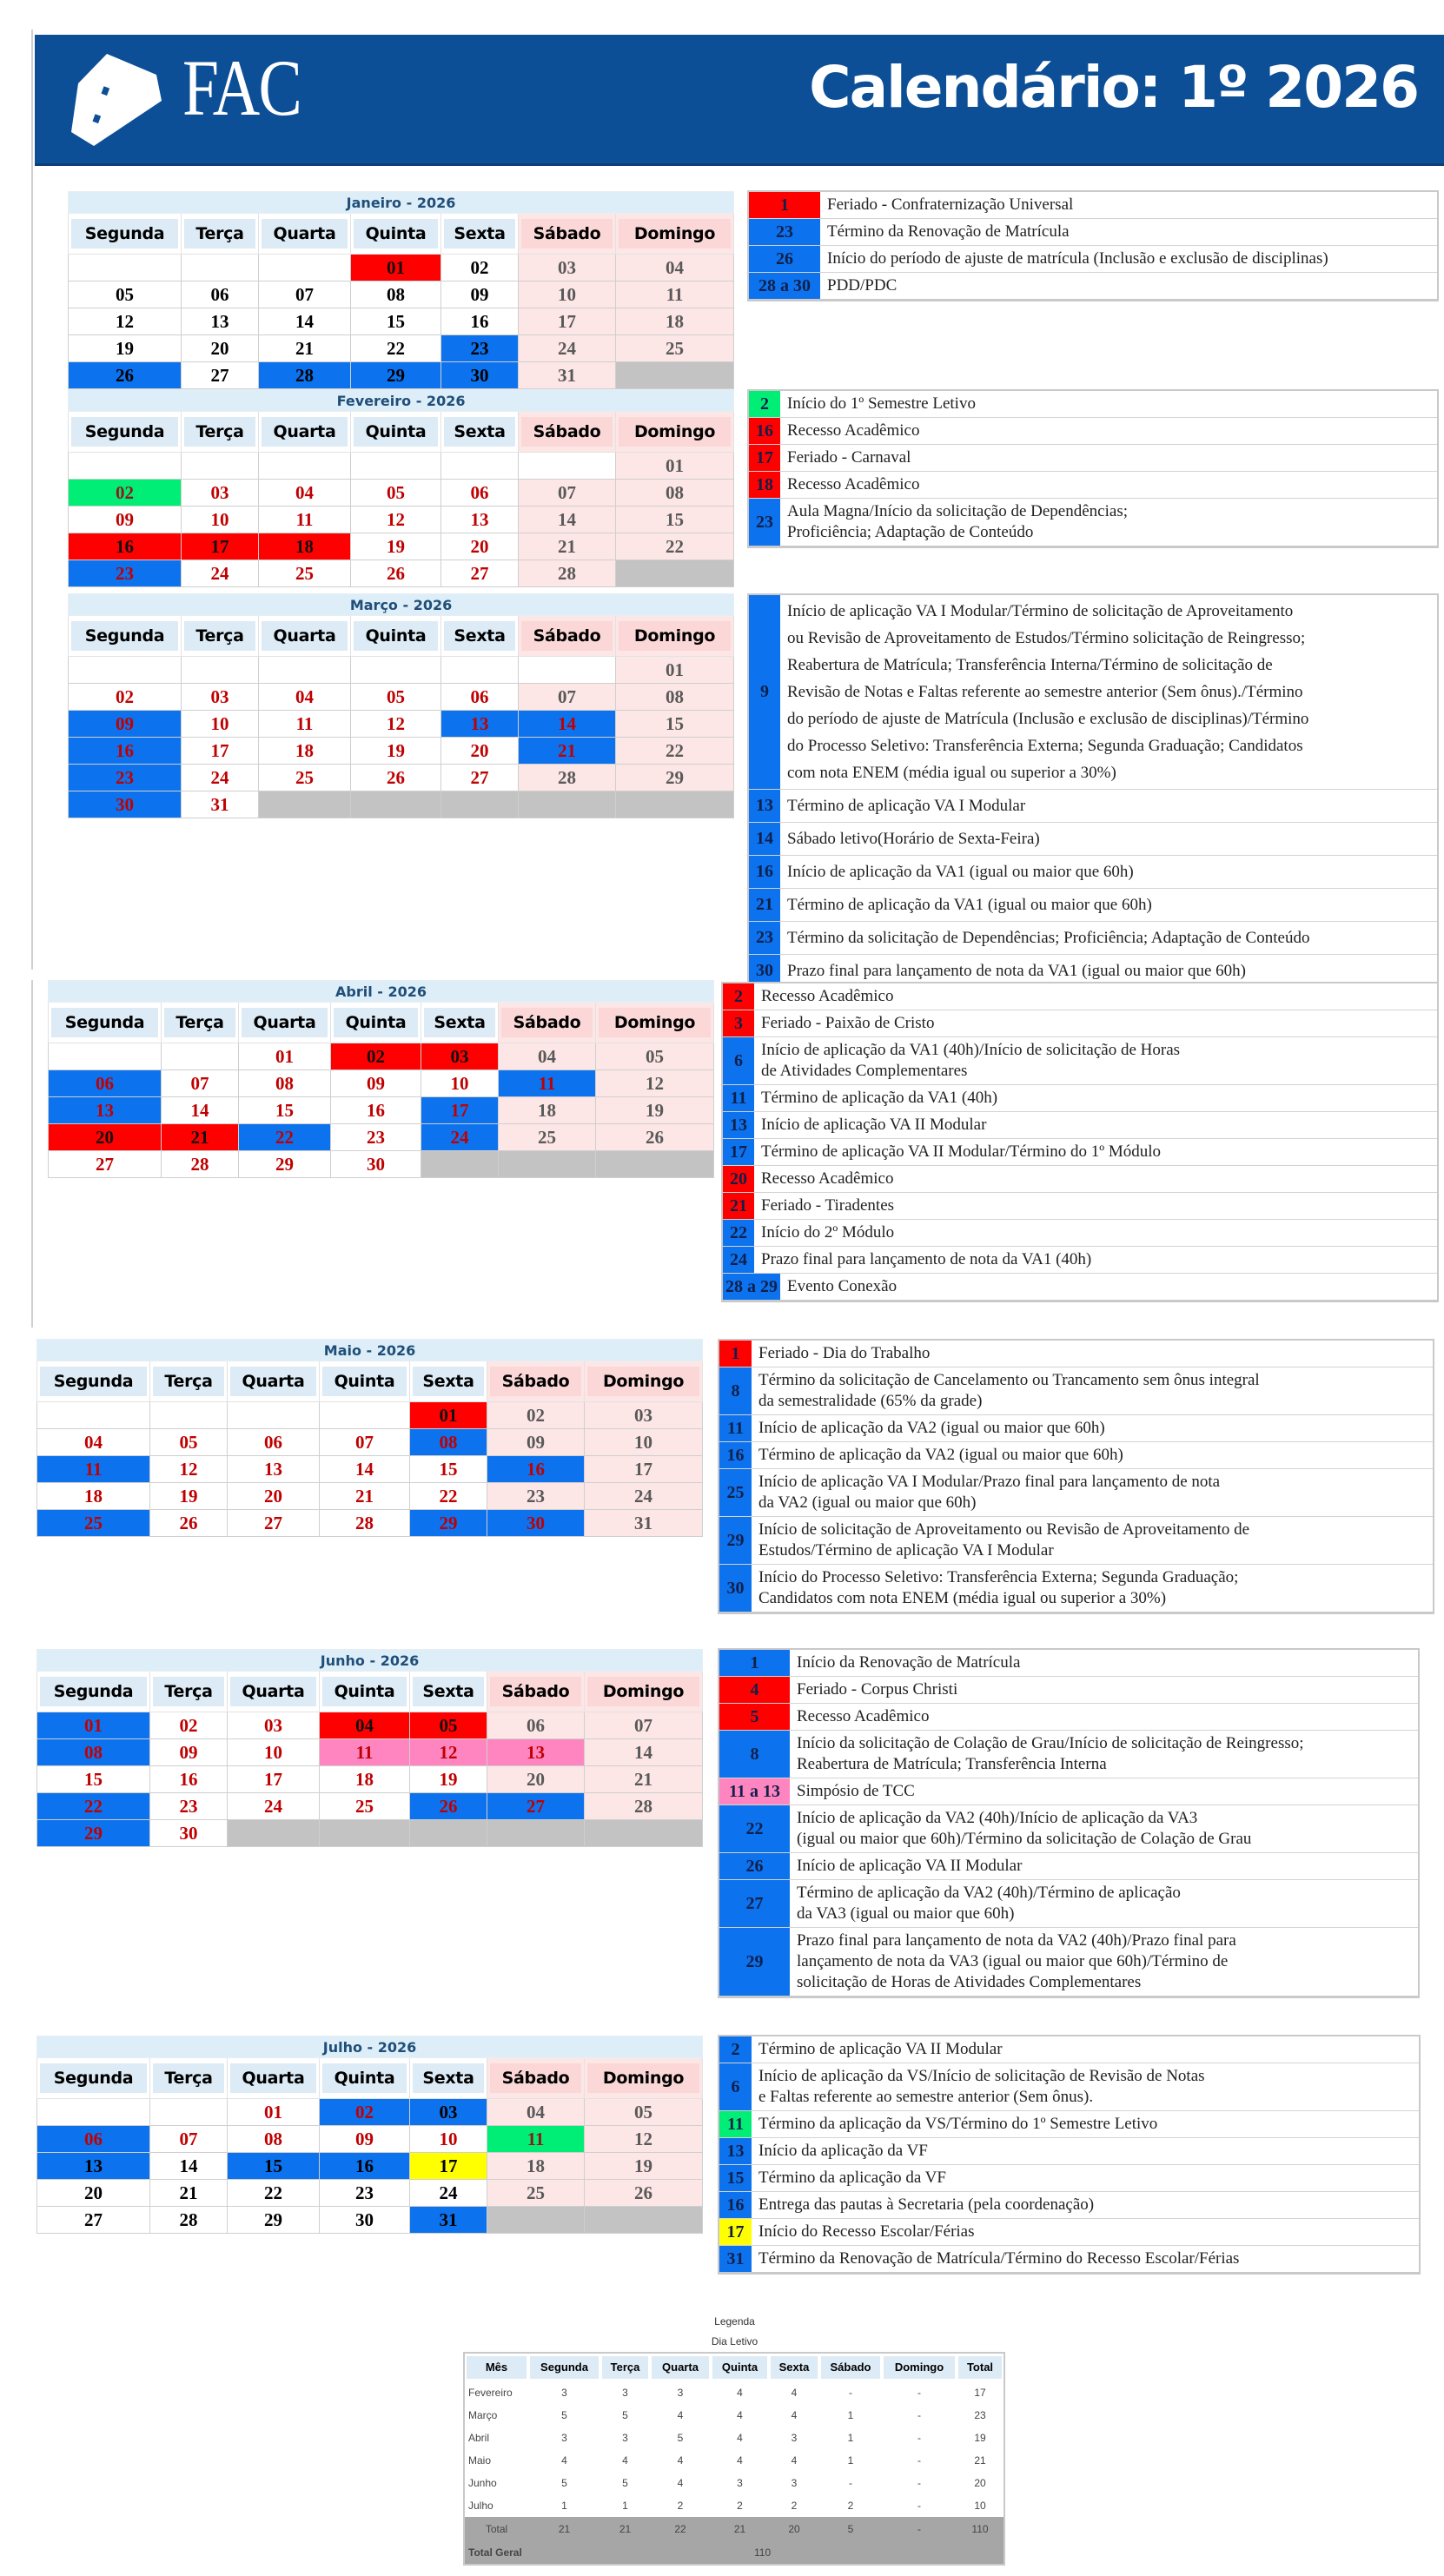 The width and height of the screenshot is (1444, 2576). Describe the element at coordinates (547, 1110) in the screenshot. I see `day-cell: 18` at that location.